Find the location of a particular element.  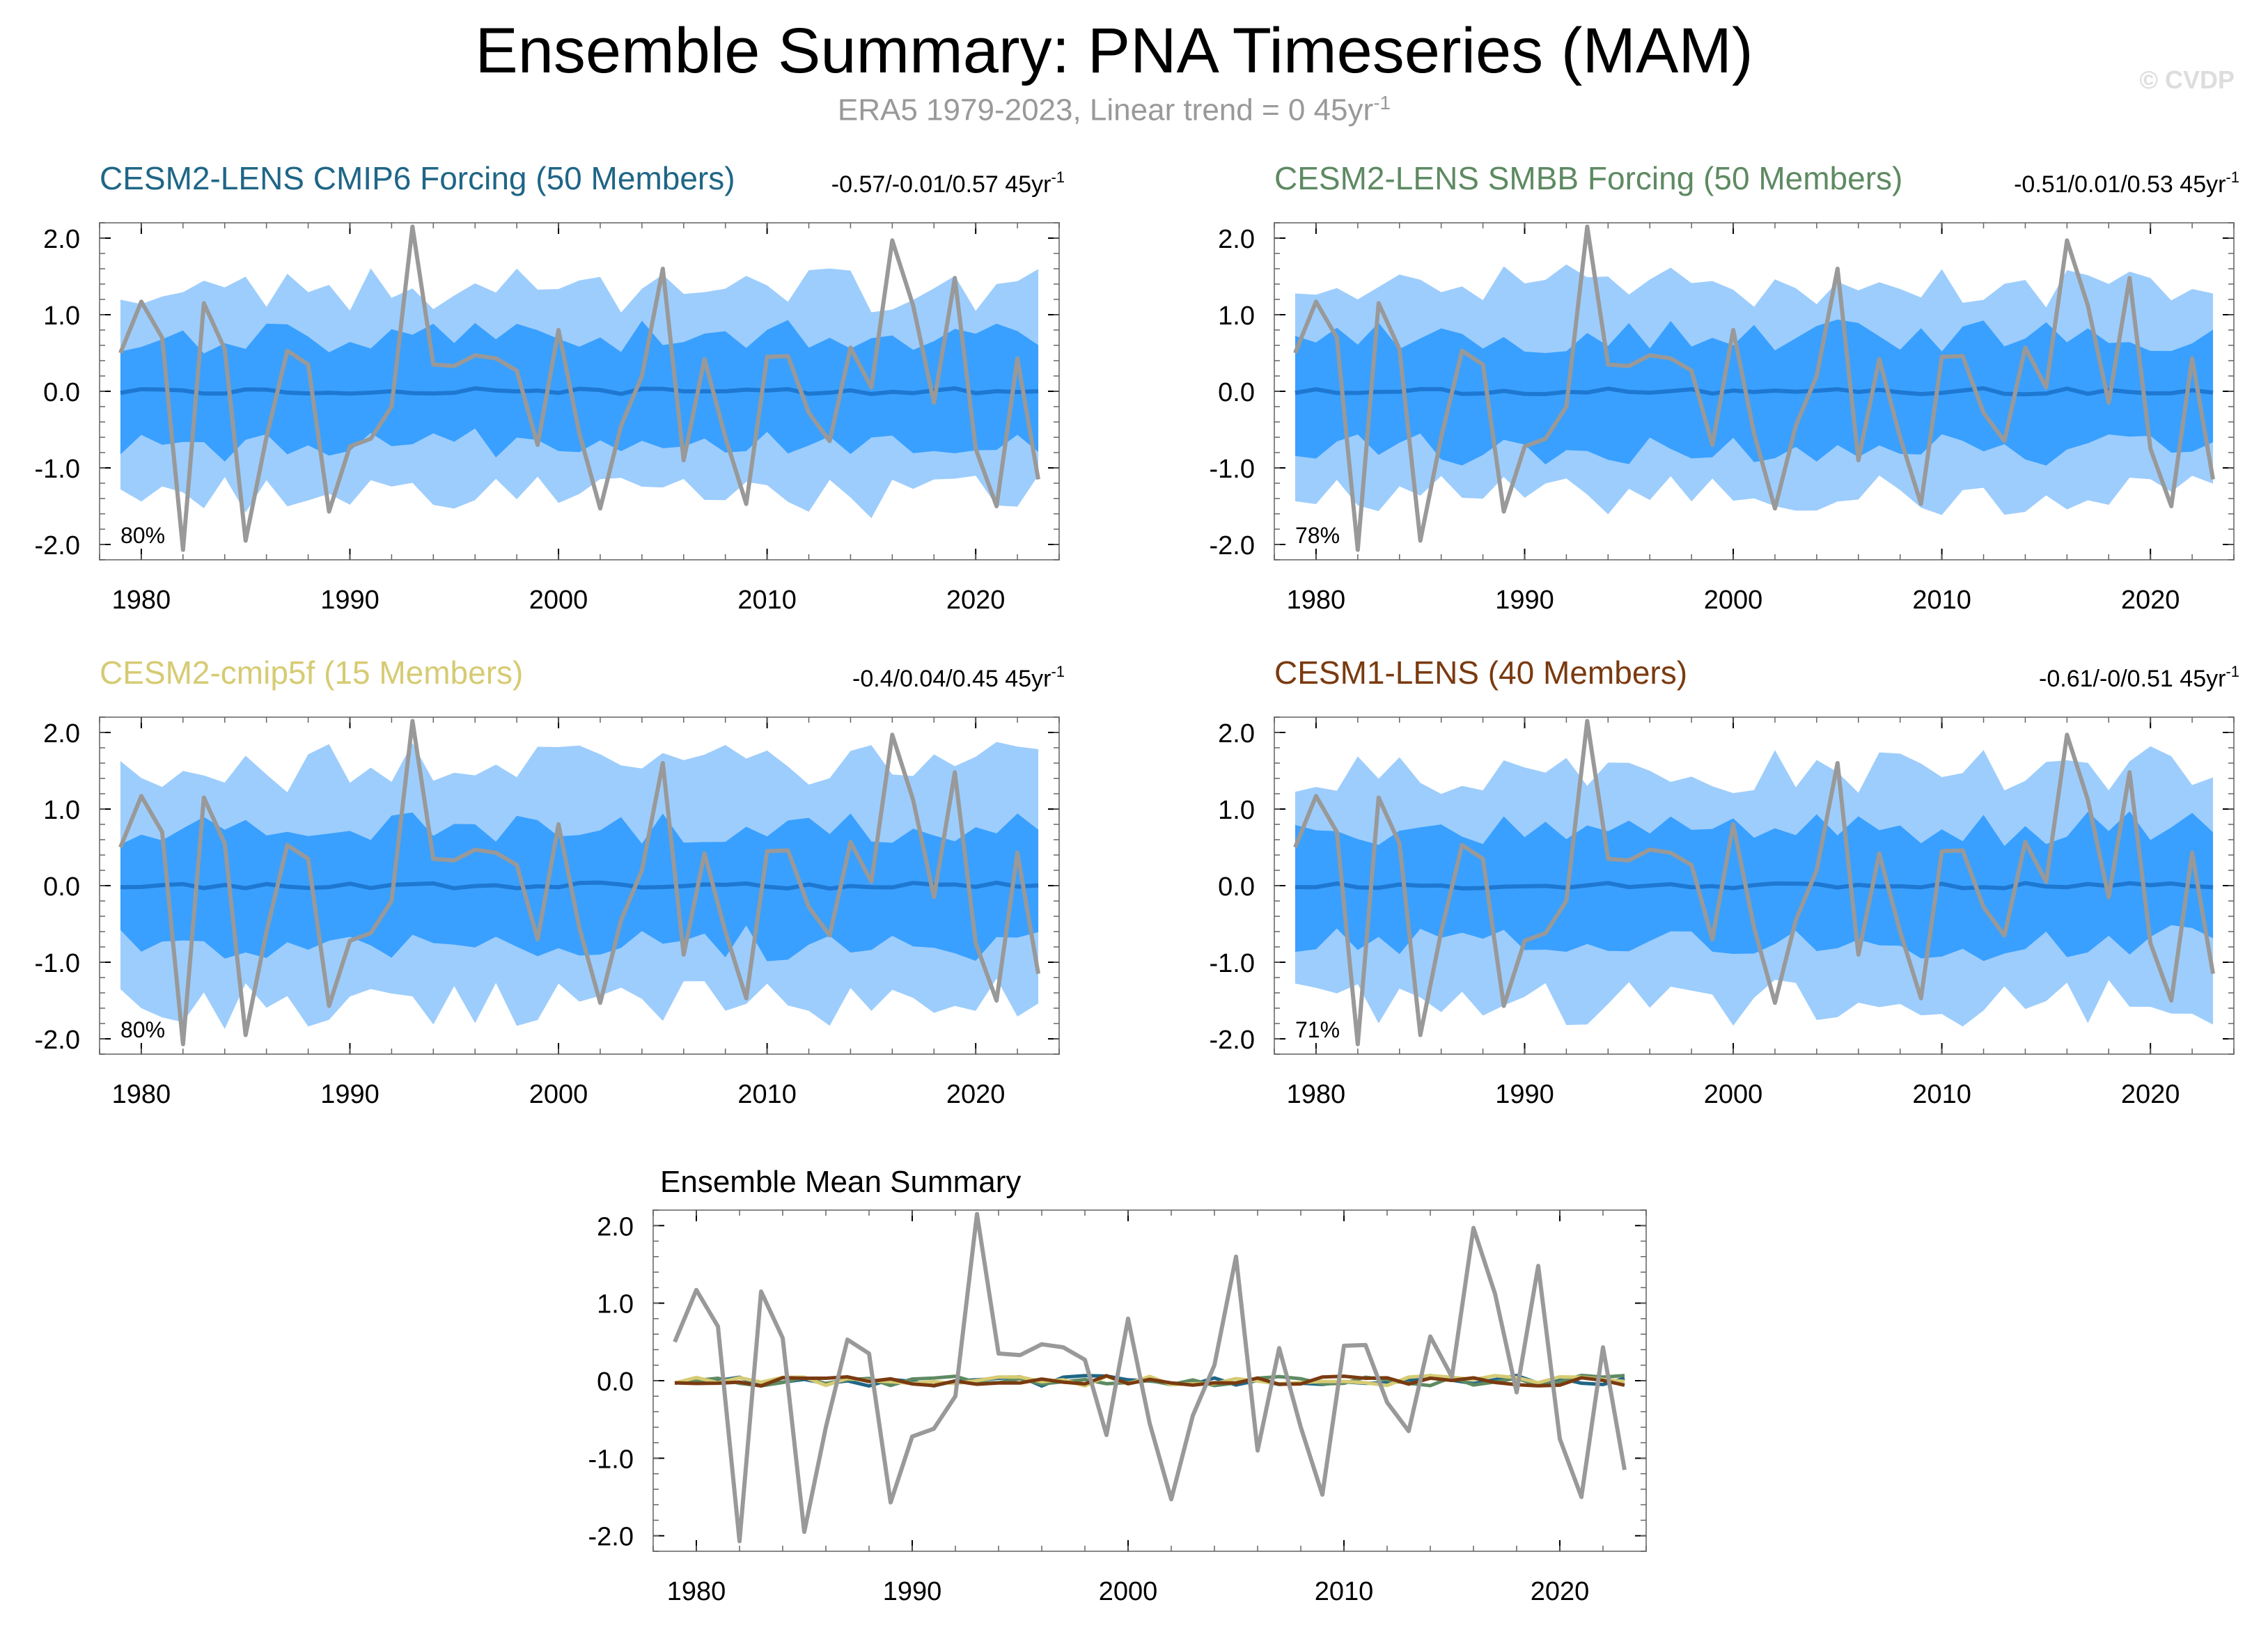

panel-title: CESM2-LENS CMIP6 Forcing (50 Members) is located at coordinates (417, 178).